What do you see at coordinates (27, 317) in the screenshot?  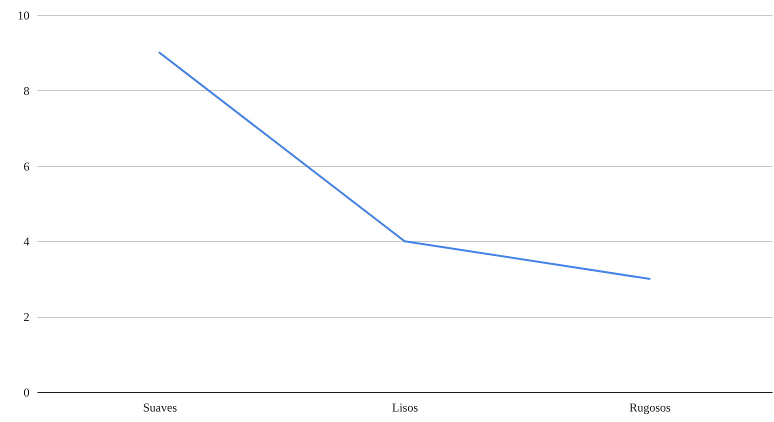 I see `y-tick-label: 2` at bounding box center [27, 317].